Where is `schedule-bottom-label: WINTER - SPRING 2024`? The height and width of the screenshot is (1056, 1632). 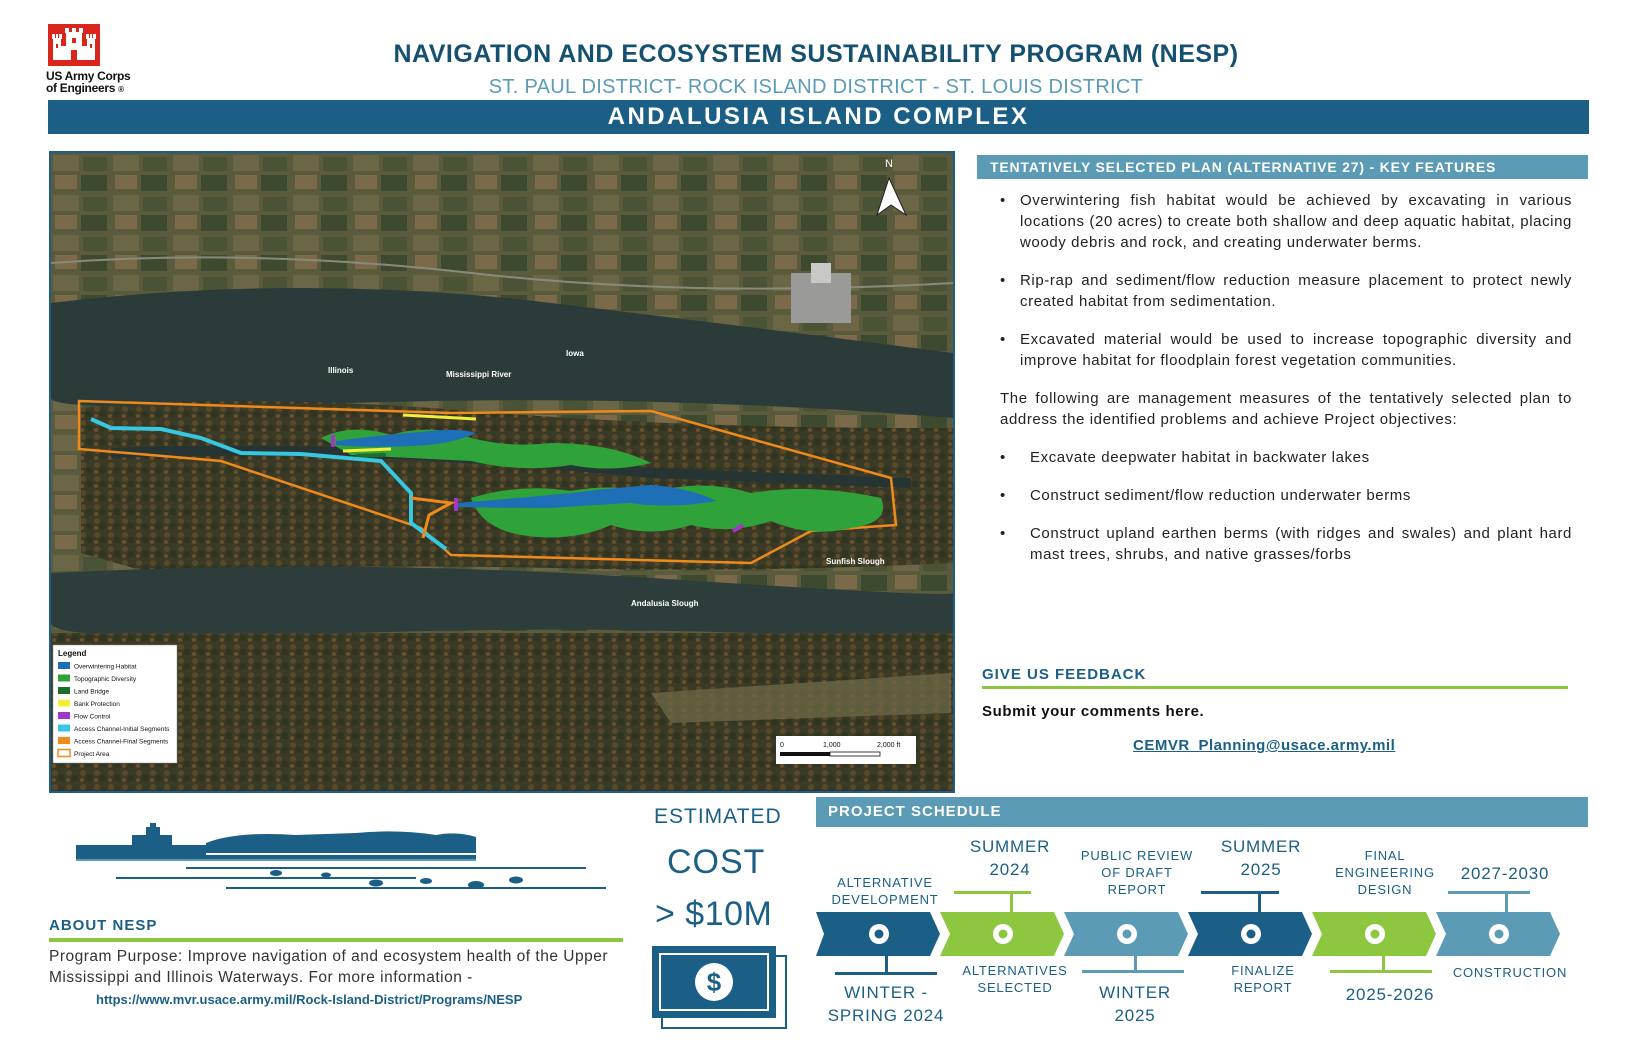
schedule-bottom-label: WINTER - SPRING 2024 is located at coordinates (886, 1004).